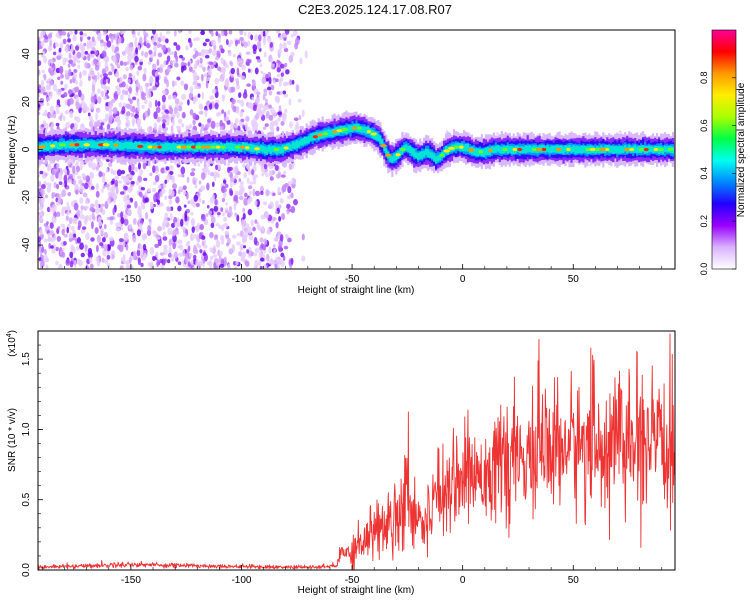  Describe the element at coordinates (26, 54) in the screenshot. I see `spectrogram-y-tick-label: 40` at that location.